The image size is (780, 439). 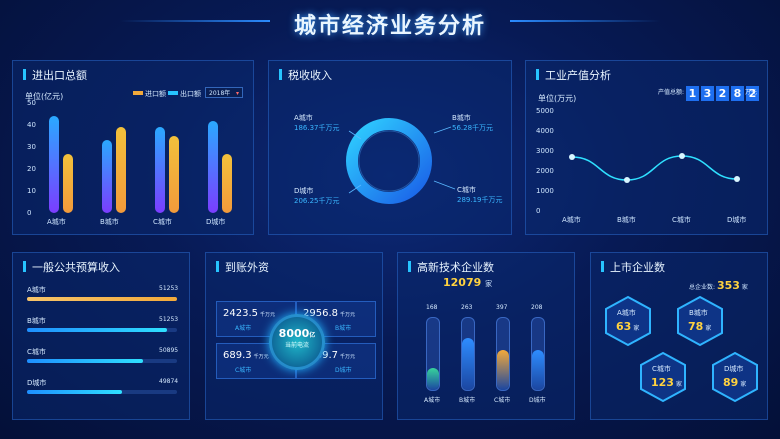 I want to click on tube-city: C城市, so click(x=502, y=400).